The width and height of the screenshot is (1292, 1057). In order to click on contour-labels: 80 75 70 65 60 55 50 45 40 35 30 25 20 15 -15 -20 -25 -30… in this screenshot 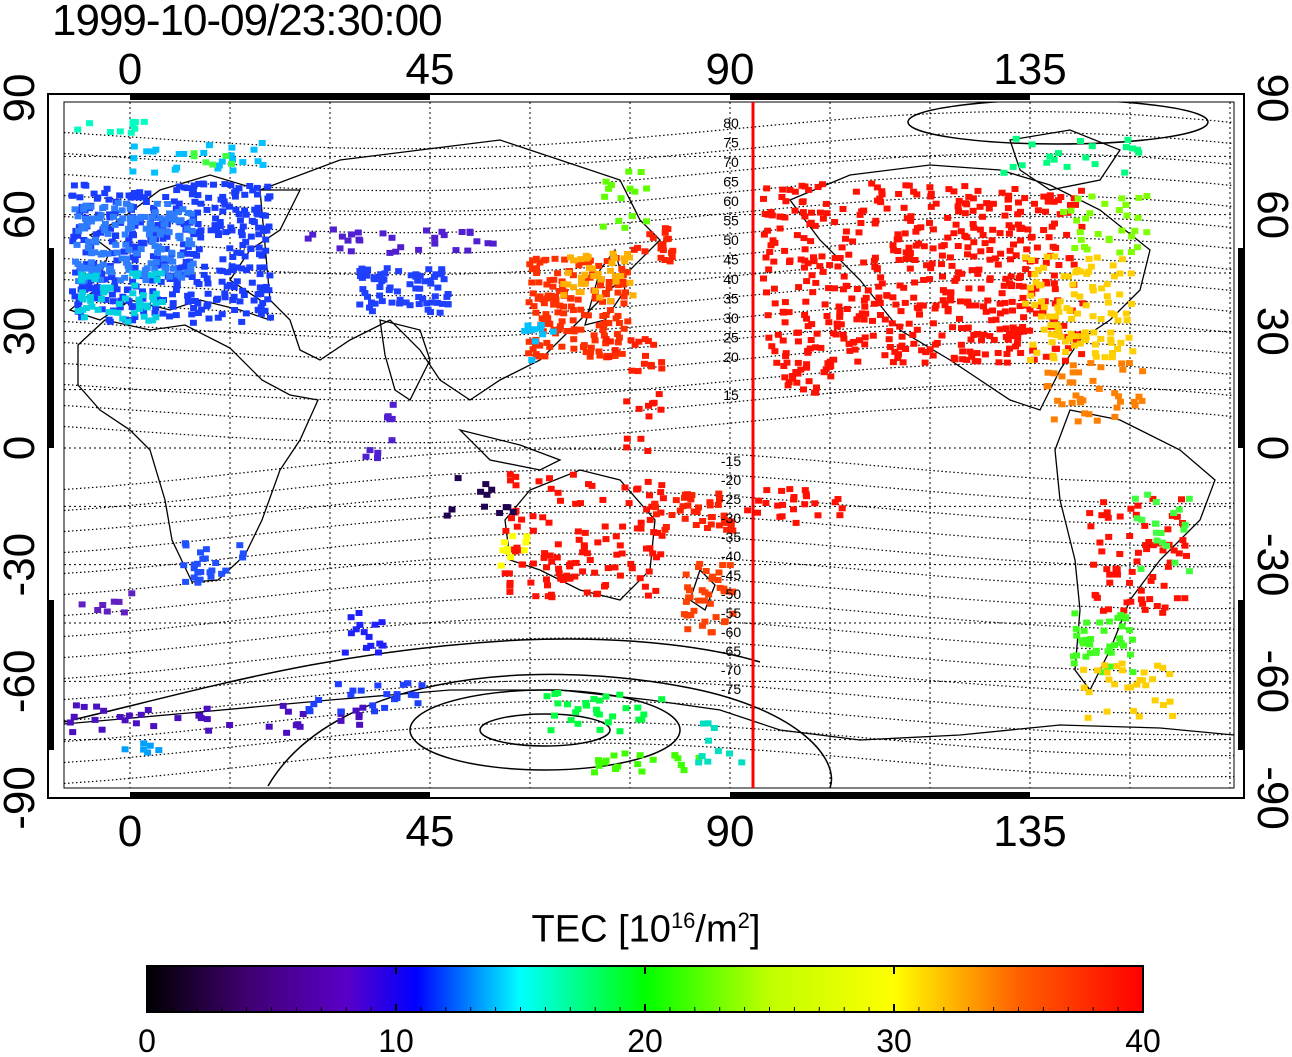, I will do `click(731, 406)`.